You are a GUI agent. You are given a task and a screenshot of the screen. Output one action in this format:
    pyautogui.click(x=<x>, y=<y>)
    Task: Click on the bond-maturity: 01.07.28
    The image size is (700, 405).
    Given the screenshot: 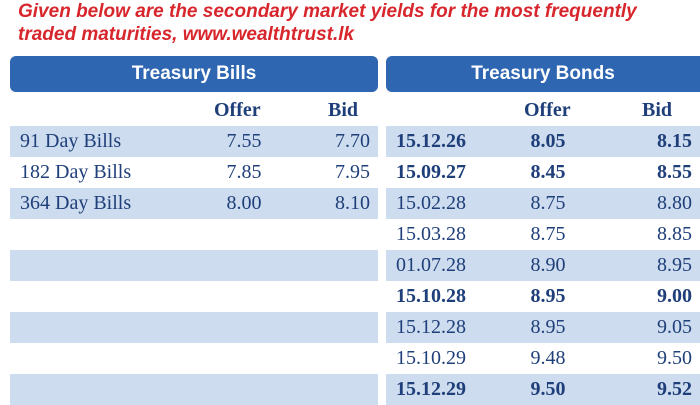 What is the action you would take?
    pyautogui.click(x=431, y=265)
    